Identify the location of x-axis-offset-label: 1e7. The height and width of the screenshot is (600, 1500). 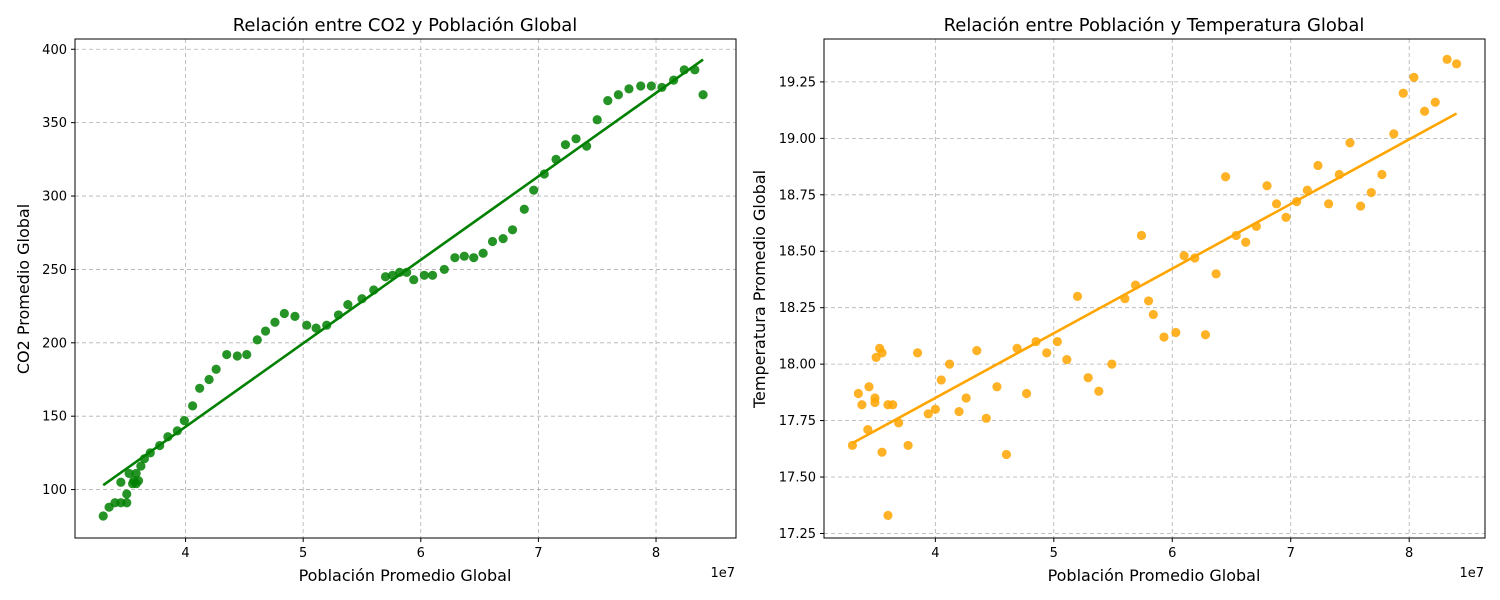
(1471, 573).